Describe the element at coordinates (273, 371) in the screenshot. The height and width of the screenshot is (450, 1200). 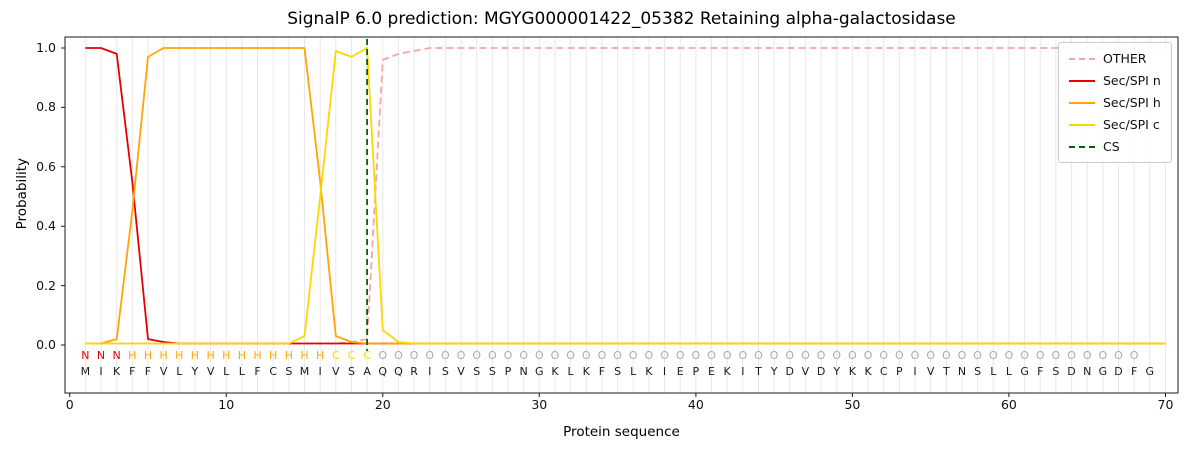
I see `residue-letter: C` at that location.